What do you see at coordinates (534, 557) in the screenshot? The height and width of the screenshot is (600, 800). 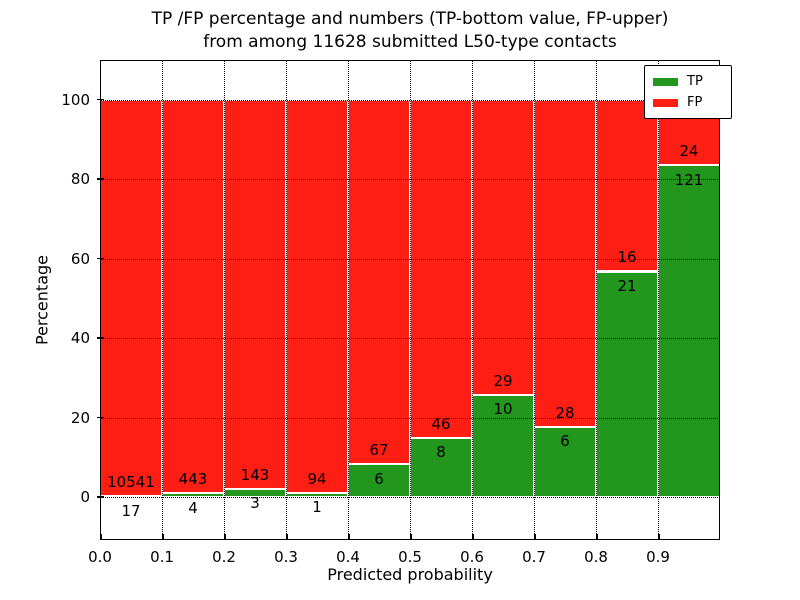 I see `x-tick-label: 0.7` at bounding box center [534, 557].